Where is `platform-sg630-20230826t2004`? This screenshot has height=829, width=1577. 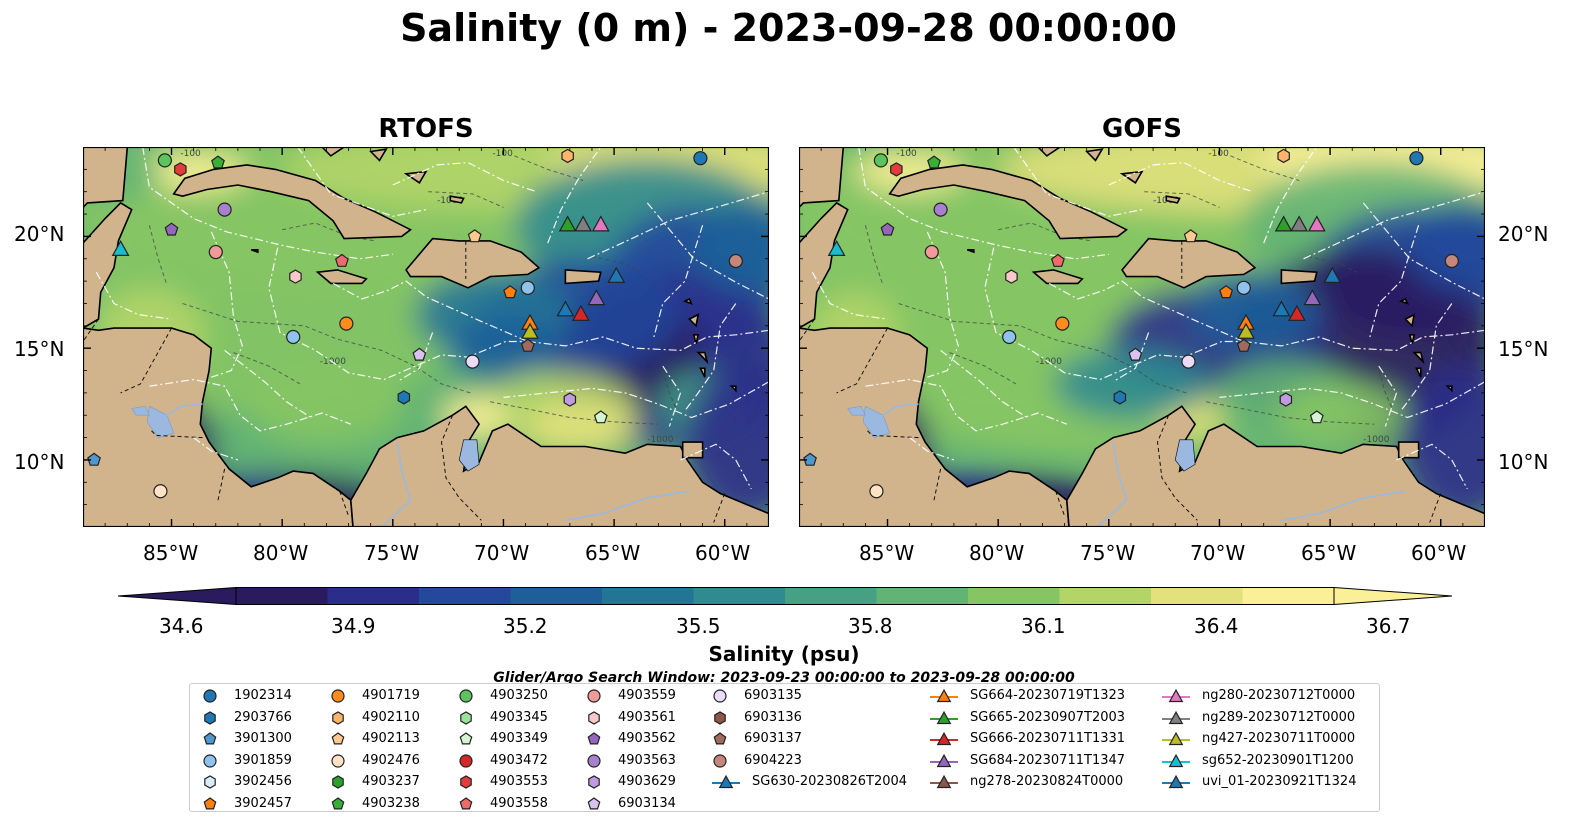 platform-sg630-20230826t2004 is located at coordinates (1281, 308).